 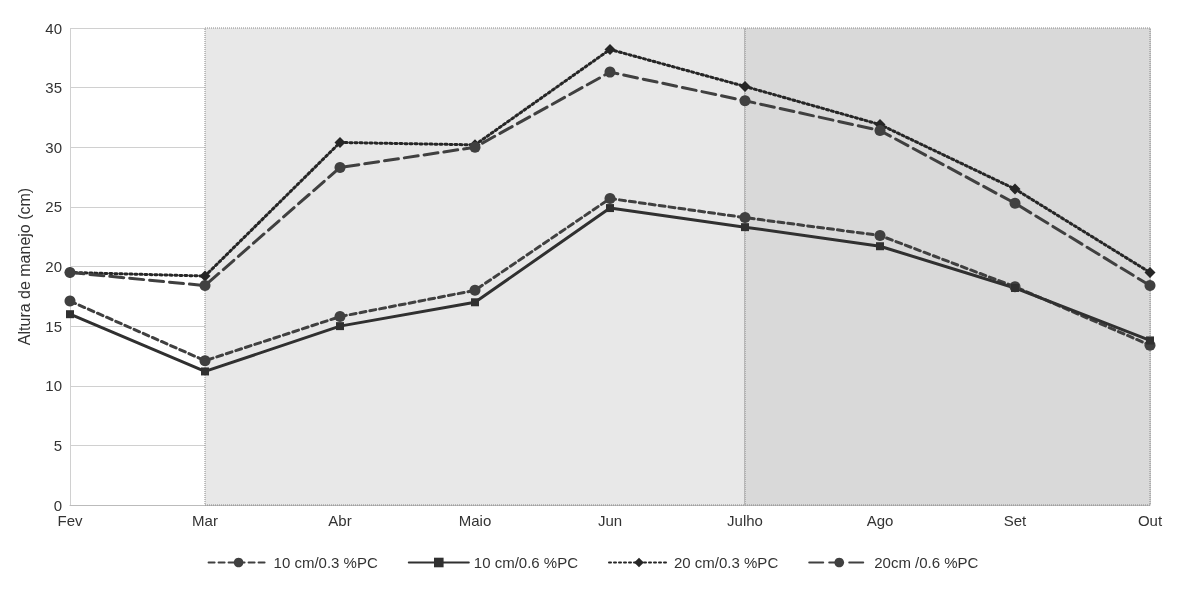 What do you see at coordinates (53, 28) in the screenshot?
I see `y-tick-label: 40` at bounding box center [53, 28].